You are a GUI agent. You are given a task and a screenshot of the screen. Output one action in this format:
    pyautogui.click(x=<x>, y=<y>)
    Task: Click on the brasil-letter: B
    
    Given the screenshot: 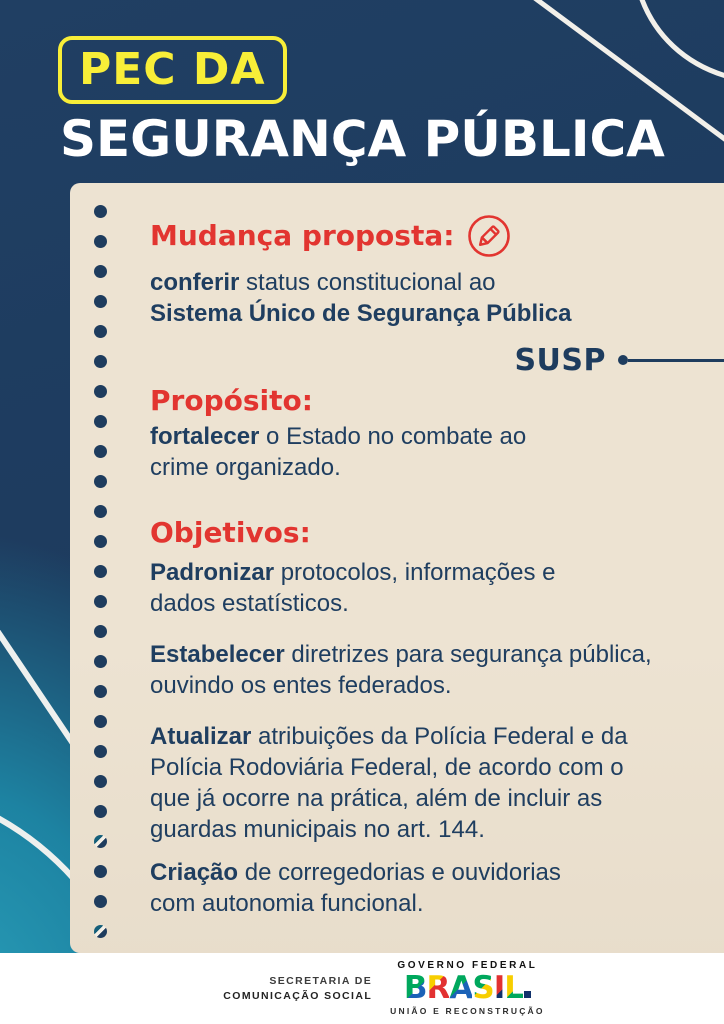 What is the action you would take?
    pyautogui.click(x=415, y=988)
    